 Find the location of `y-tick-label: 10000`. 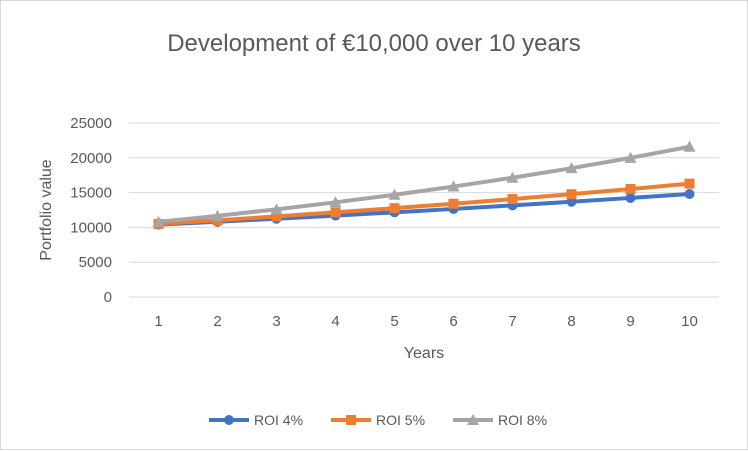

y-tick-label: 10000 is located at coordinates (91, 227).